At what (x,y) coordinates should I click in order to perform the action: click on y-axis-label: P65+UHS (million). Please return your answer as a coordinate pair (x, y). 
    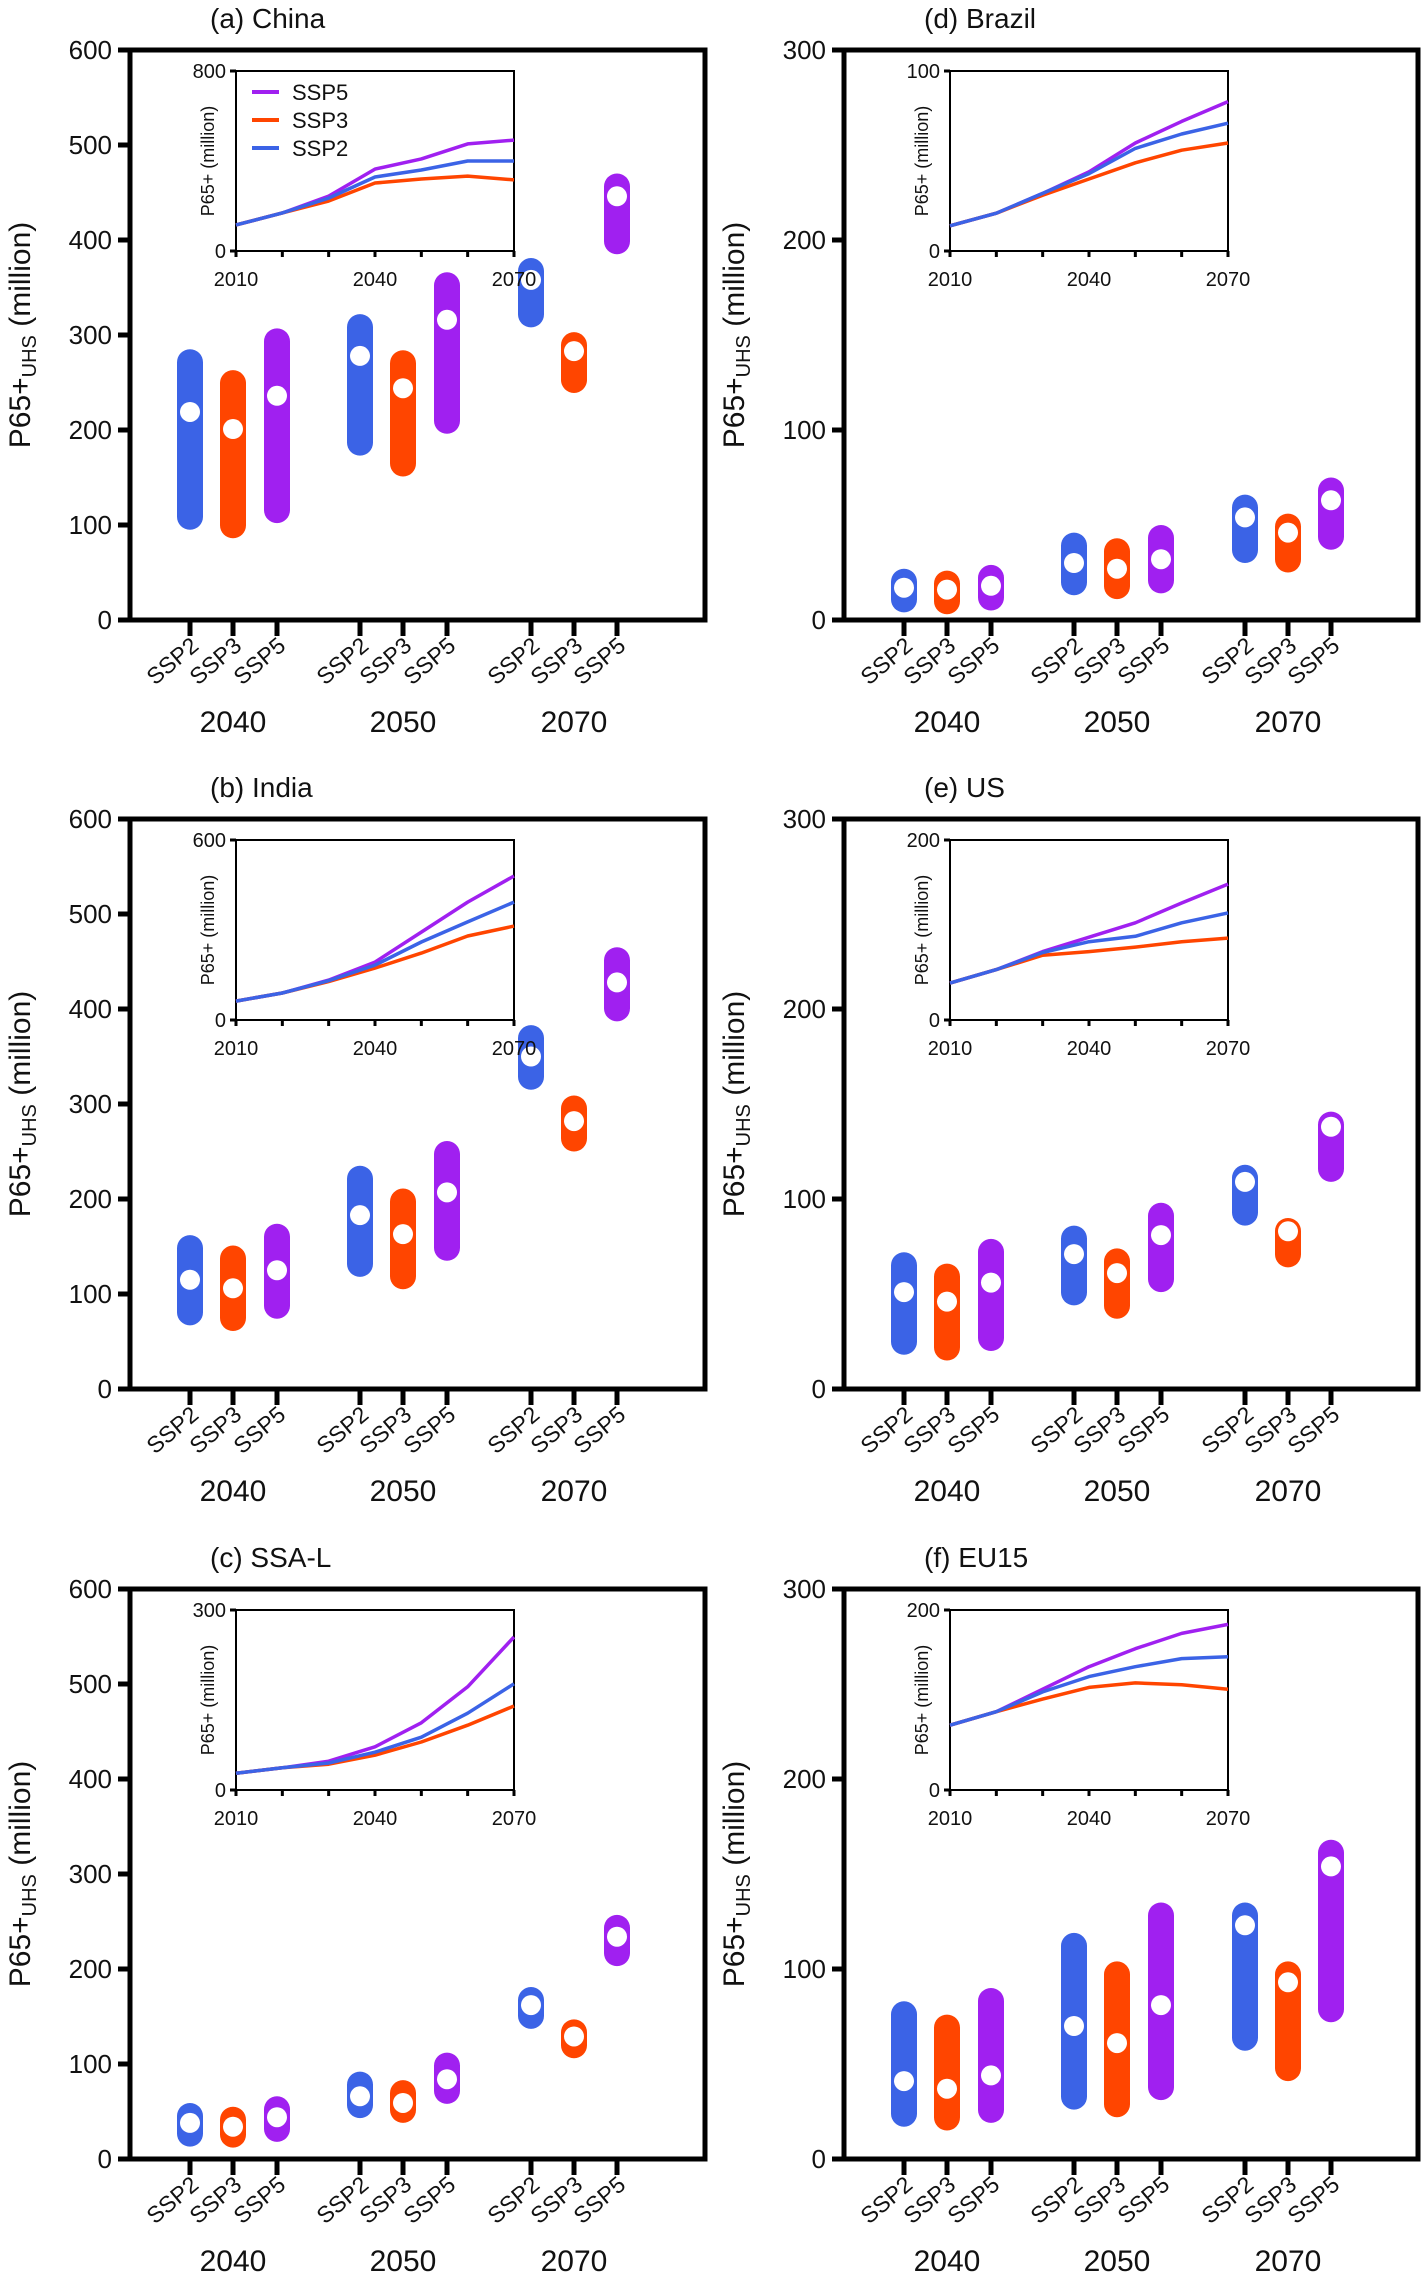
    Looking at the image, I should click on (22, 335).